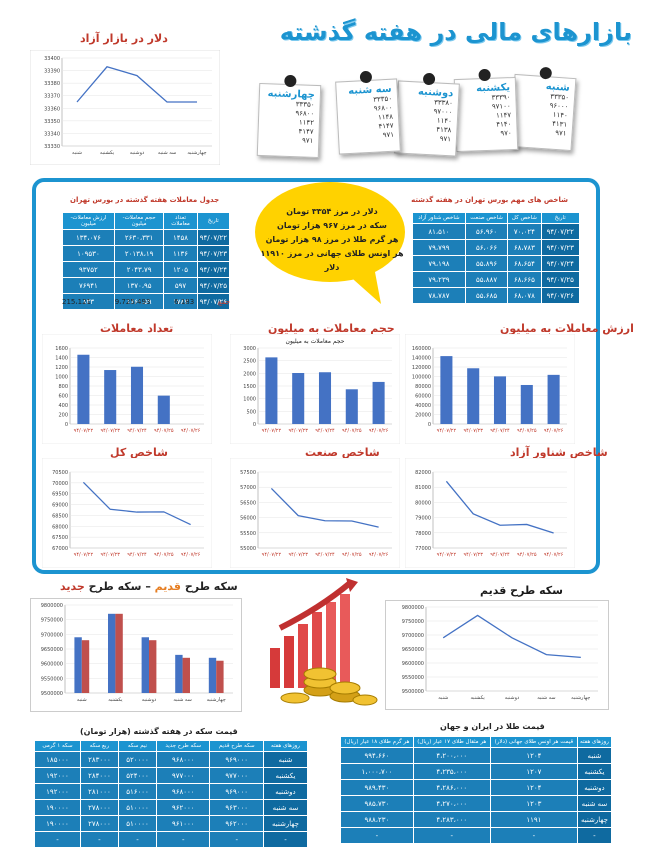 The image size is (650, 850). What do you see at coordinates (236, 759) in the screenshot?
I see `table-cell: ۹۶۹۰۰۰` at bounding box center [236, 759].